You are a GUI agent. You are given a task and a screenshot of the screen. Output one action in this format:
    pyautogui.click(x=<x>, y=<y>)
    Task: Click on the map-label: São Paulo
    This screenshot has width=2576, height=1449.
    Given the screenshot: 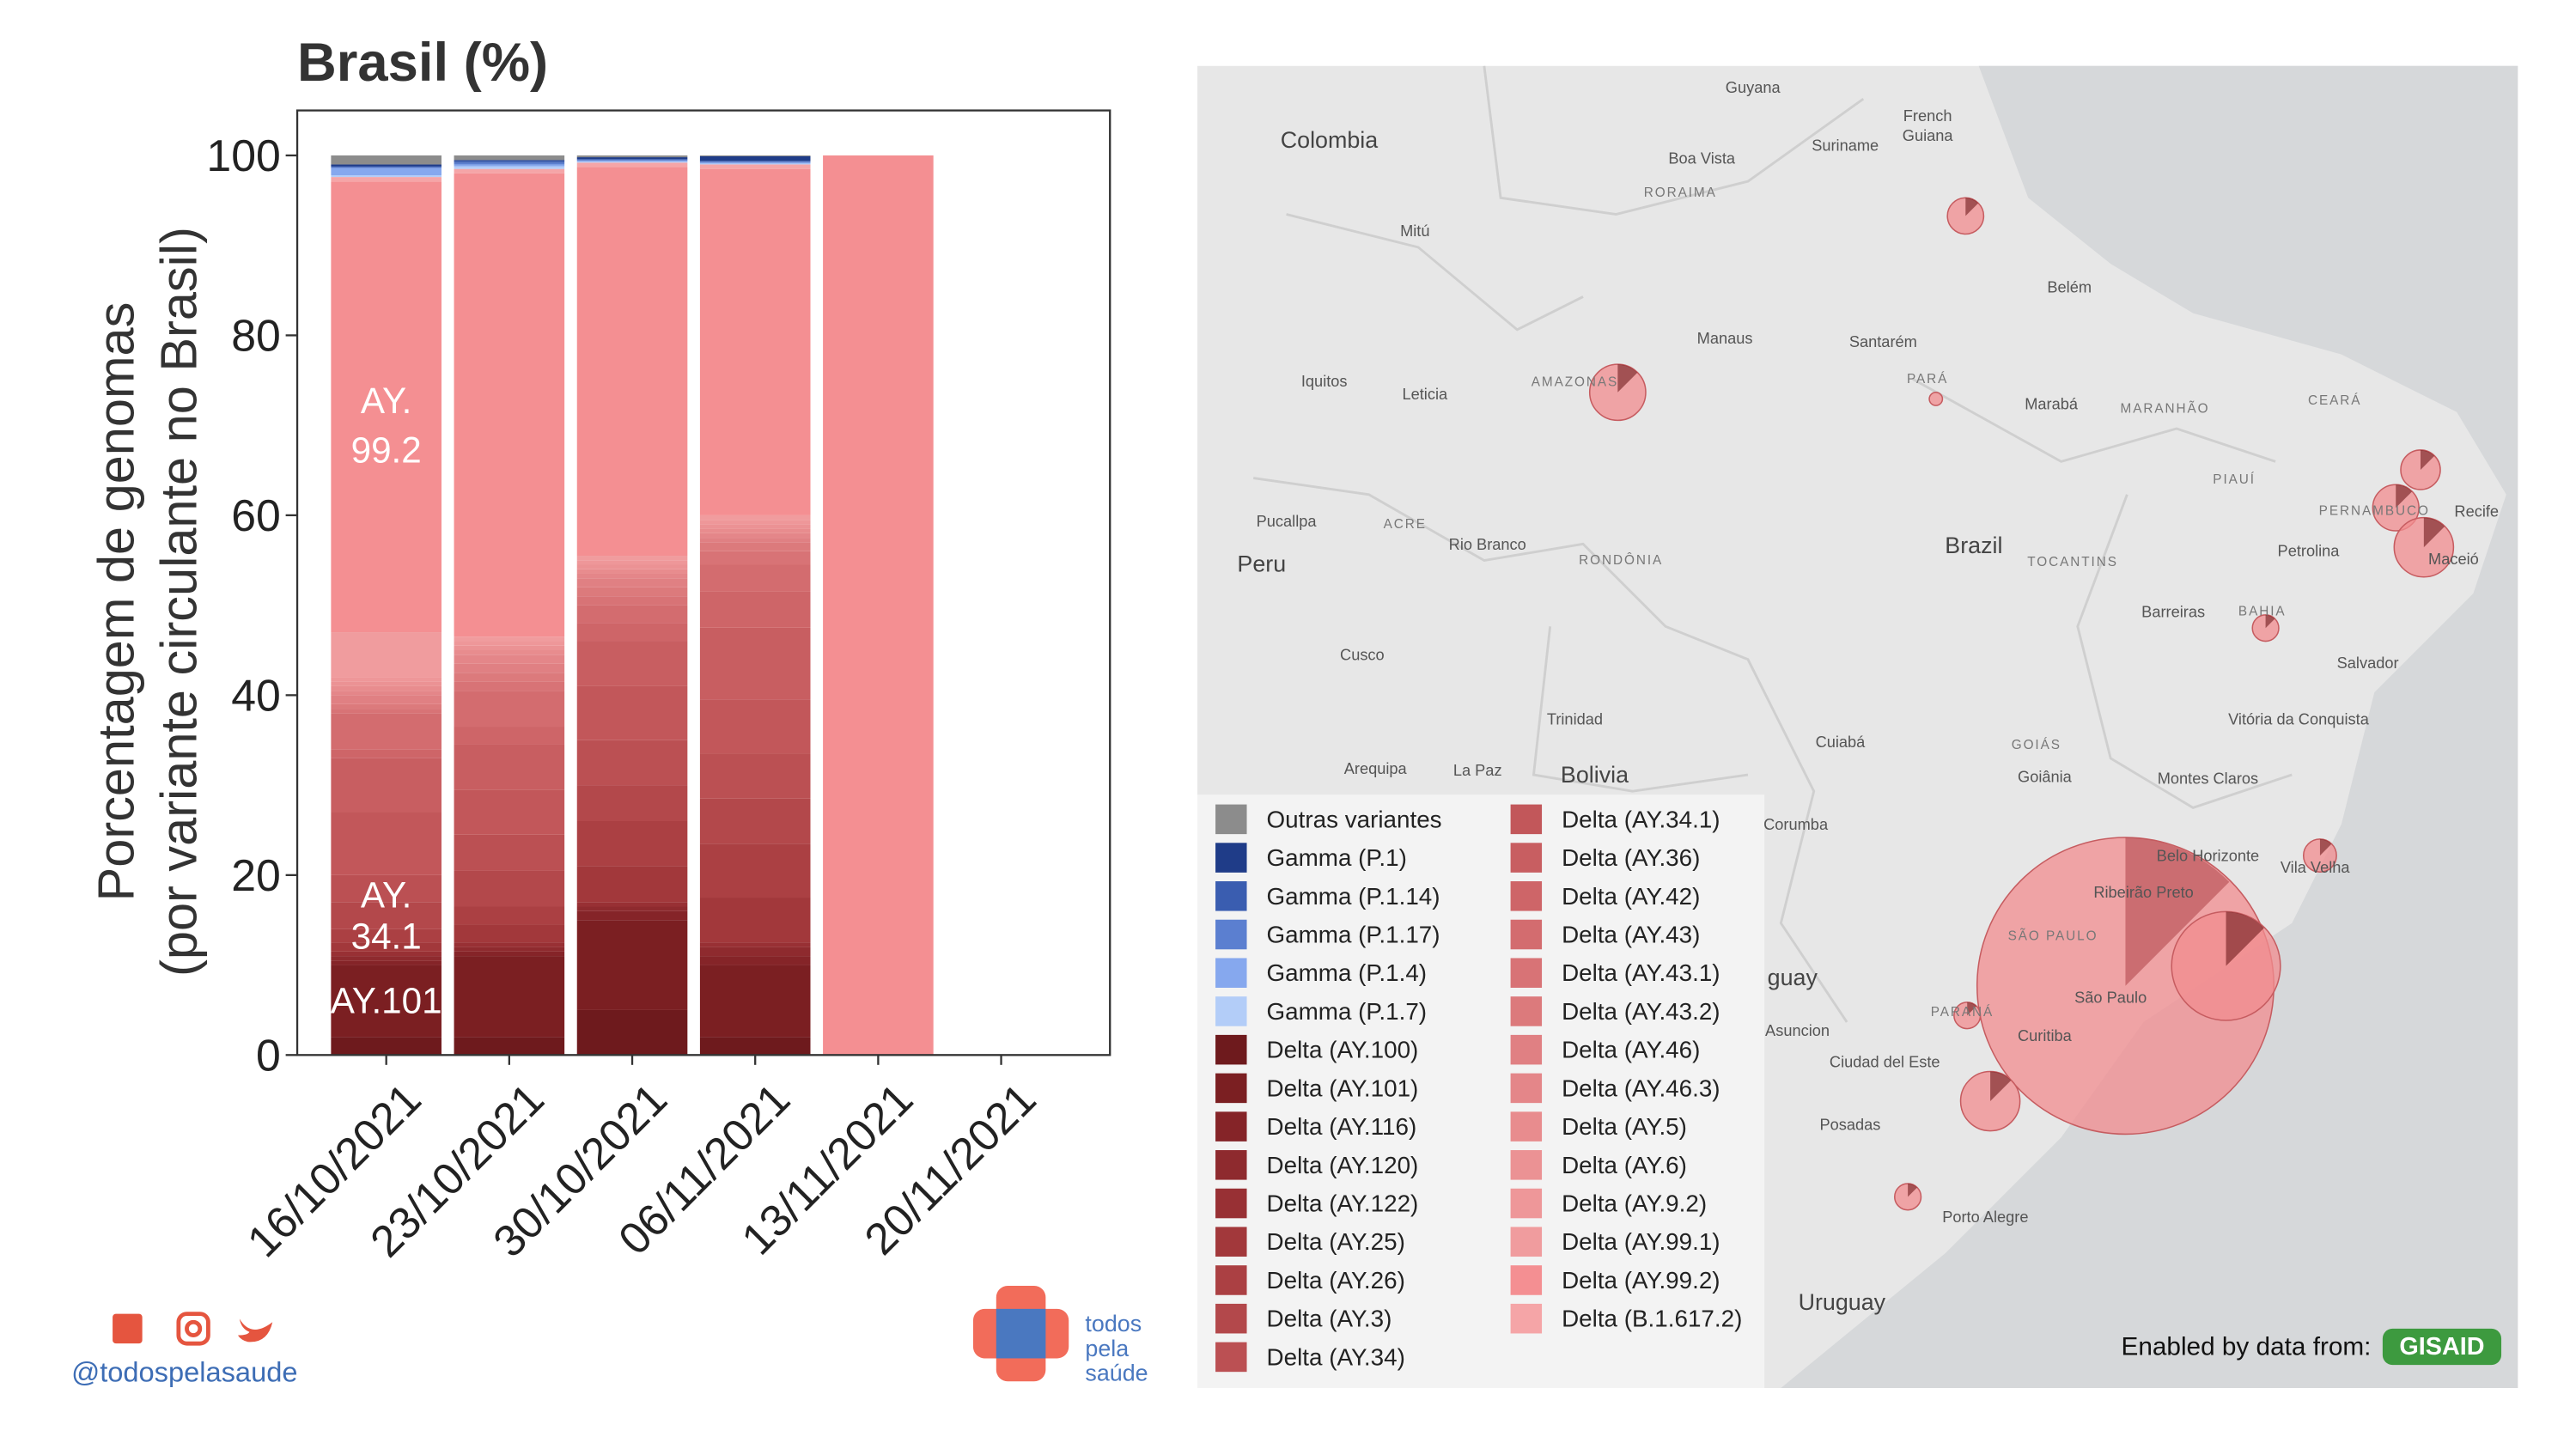 What is the action you would take?
    pyautogui.click(x=2110, y=998)
    